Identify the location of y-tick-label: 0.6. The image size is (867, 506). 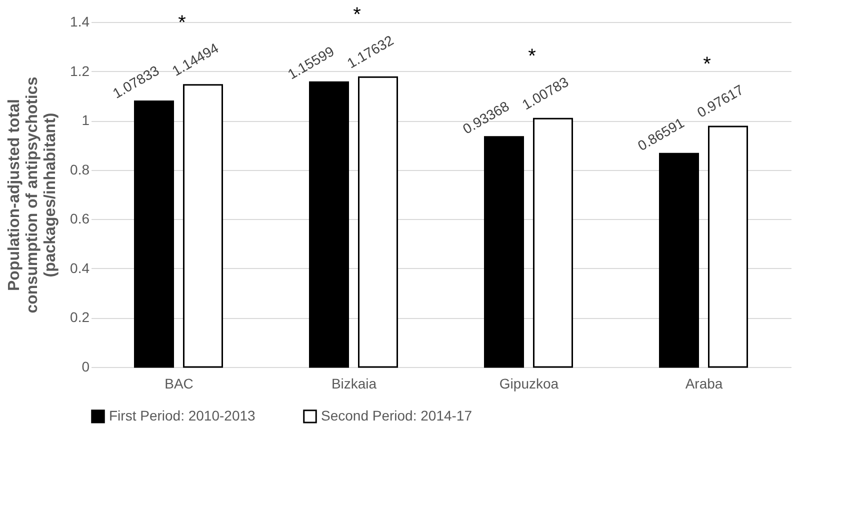
(80, 218).